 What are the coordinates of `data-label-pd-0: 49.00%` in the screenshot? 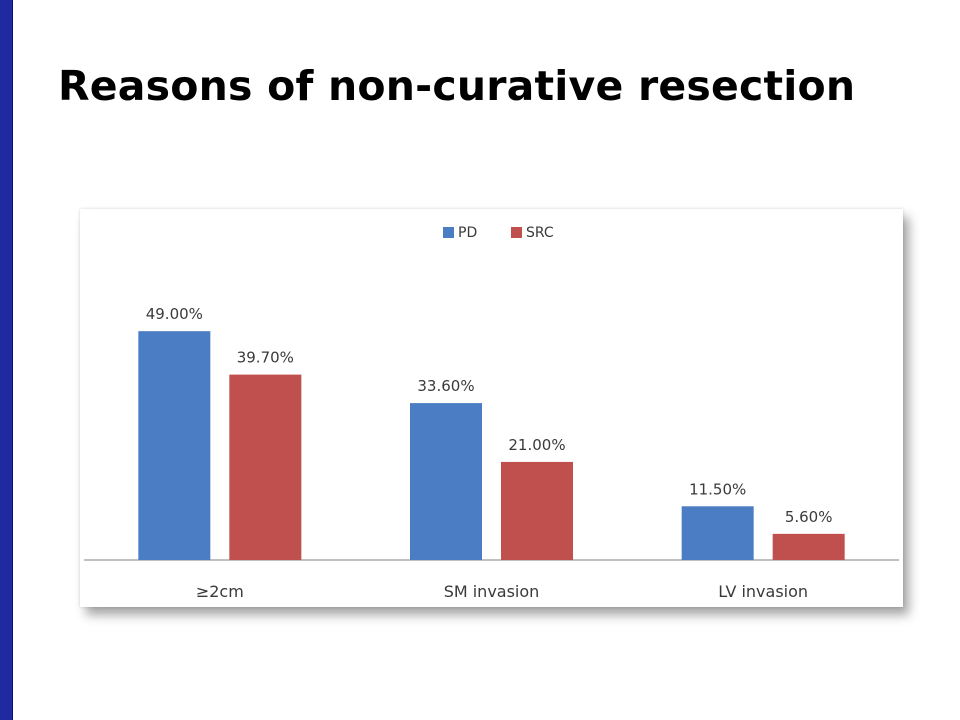 It's located at (174, 314).